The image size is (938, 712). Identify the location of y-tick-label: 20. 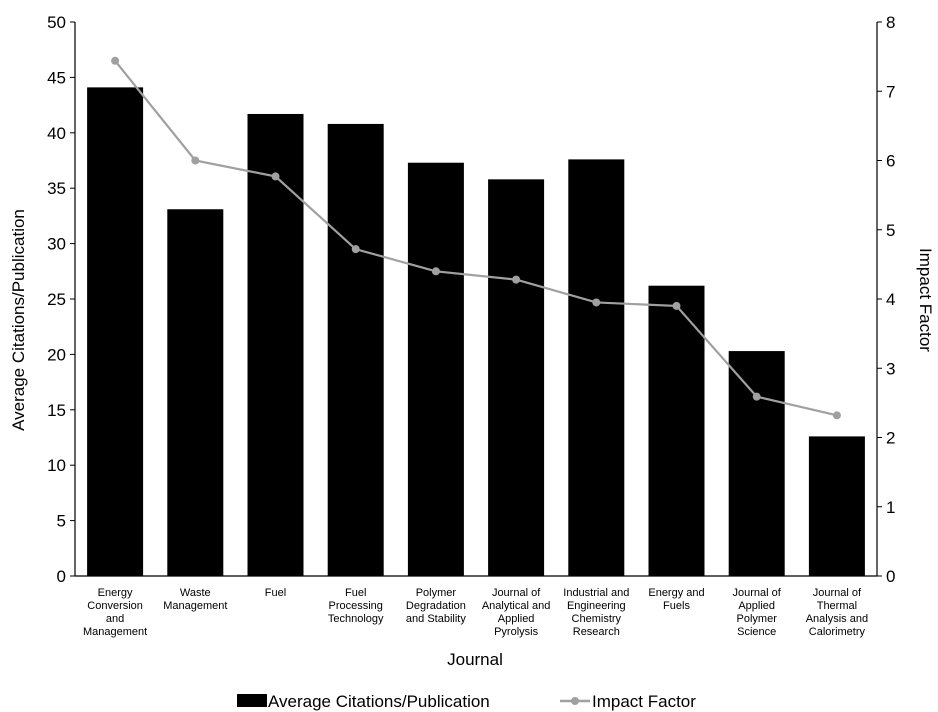
(56, 354).